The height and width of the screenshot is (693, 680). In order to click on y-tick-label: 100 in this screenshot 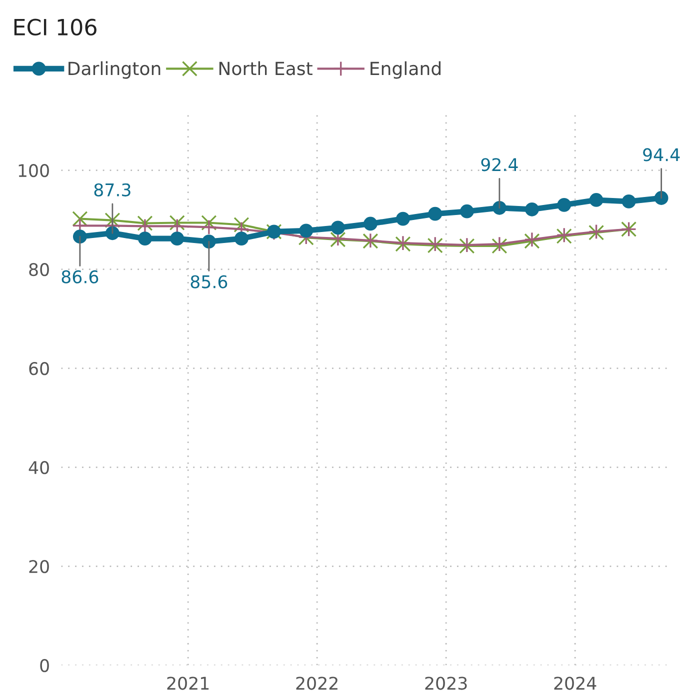, I will do `click(33, 171)`.